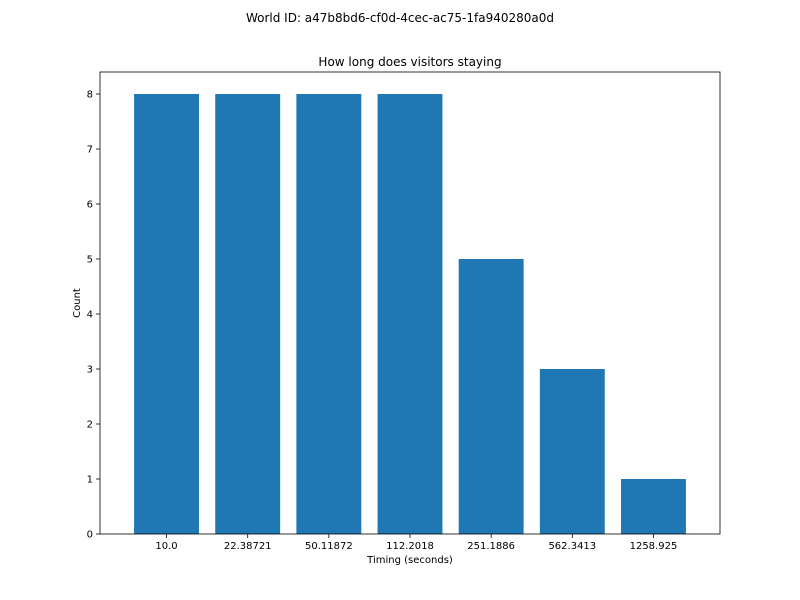  I want to click on y-axis-label: Count, so click(77, 303).